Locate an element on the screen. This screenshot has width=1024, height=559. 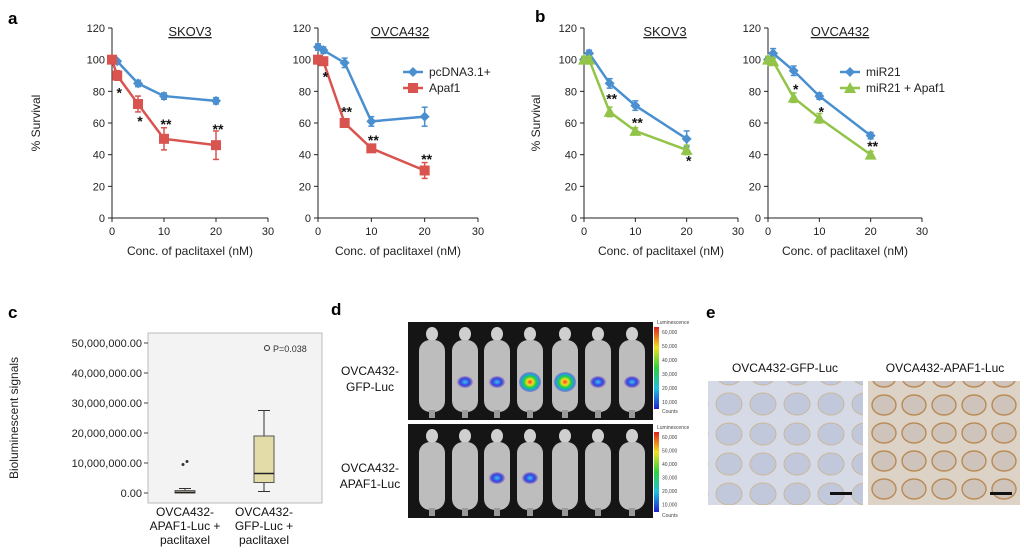
y-tick-label: 100 is located at coordinates (752, 61).